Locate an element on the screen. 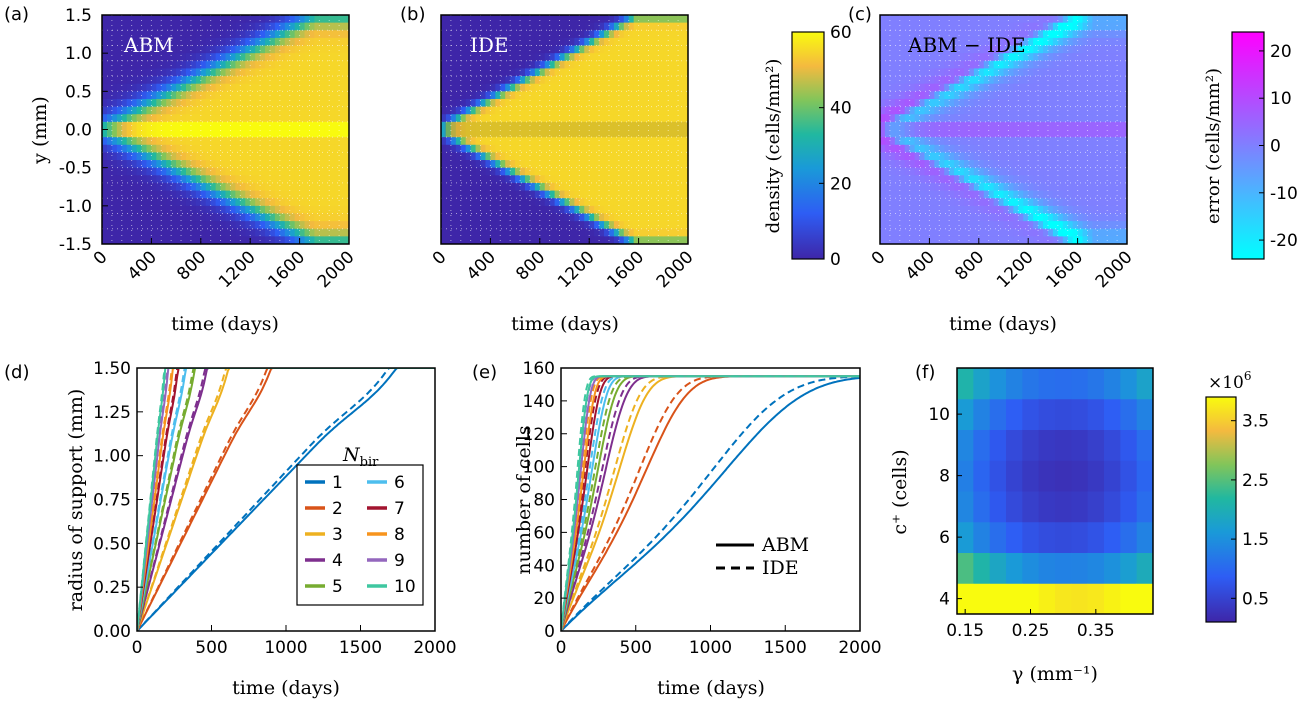  panel-d-legend-title: Nbir is located at coordinates (360, 457).